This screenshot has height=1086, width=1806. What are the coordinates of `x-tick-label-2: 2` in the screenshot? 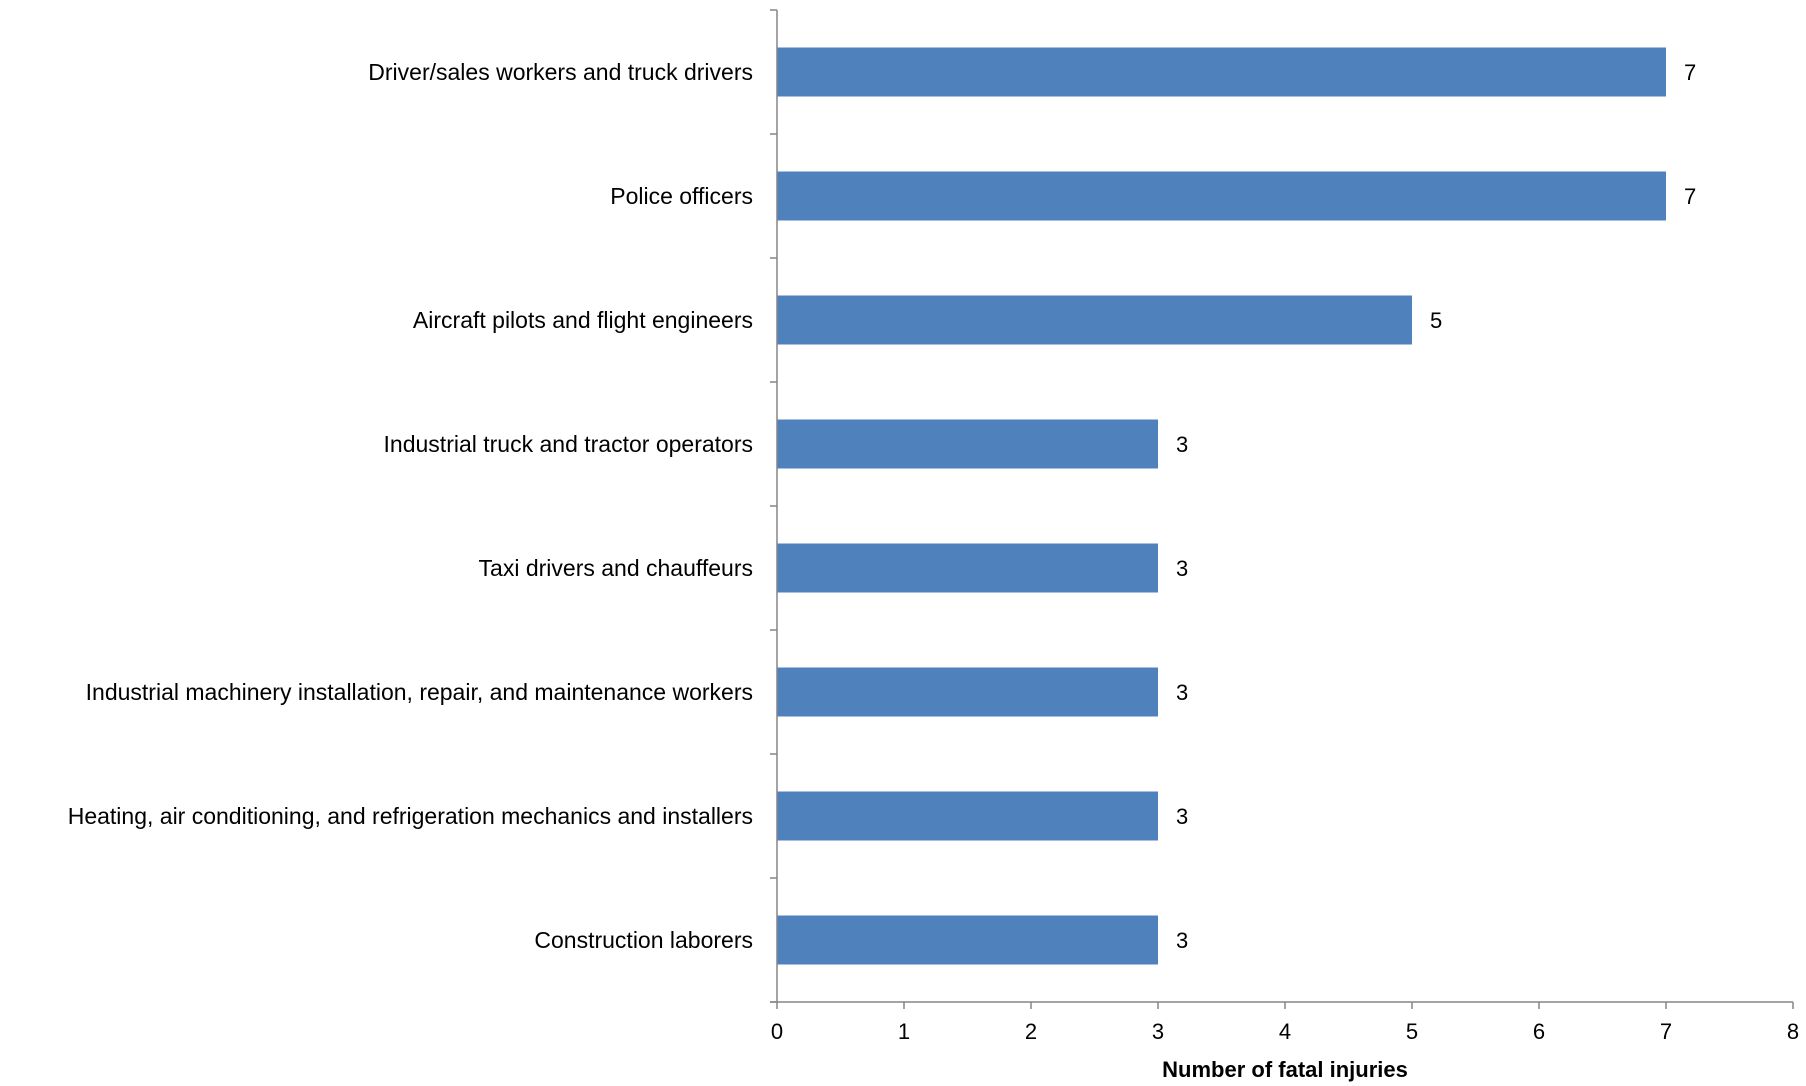 It's located at (1031, 1031).